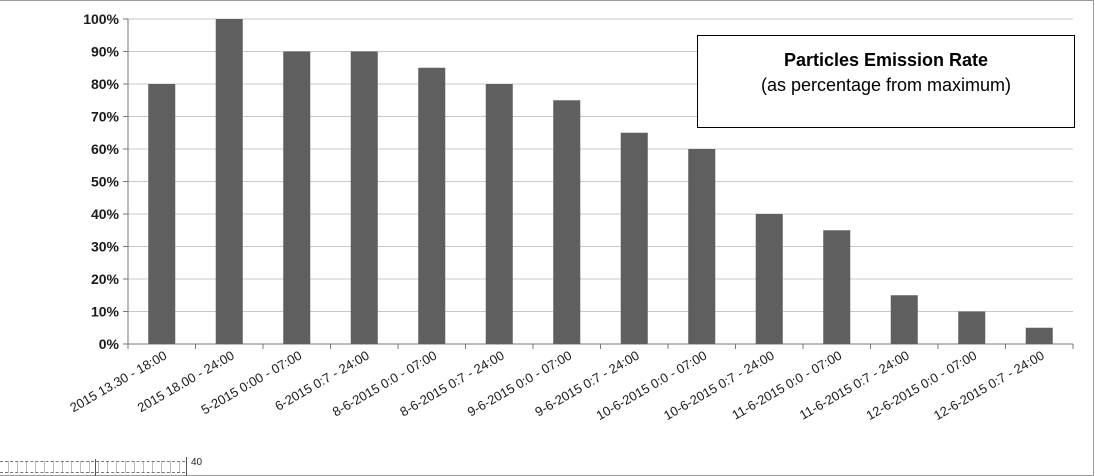  Describe the element at coordinates (886, 85) in the screenshot. I see `chart-subtitle: (as percentage from maximum)` at that location.